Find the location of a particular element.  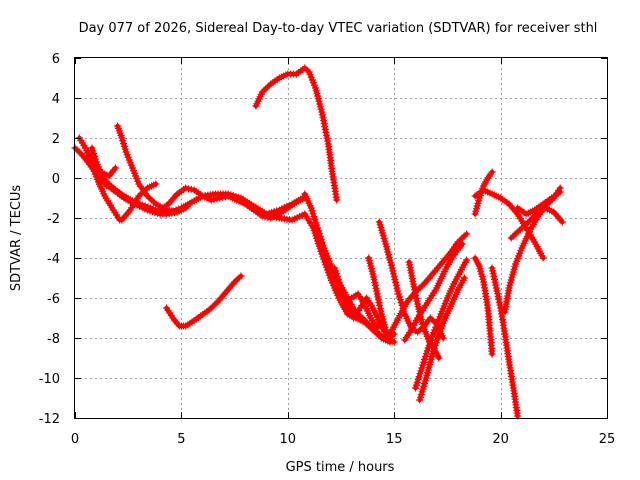

x-tick-label: 0 is located at coordinates (75, 439).